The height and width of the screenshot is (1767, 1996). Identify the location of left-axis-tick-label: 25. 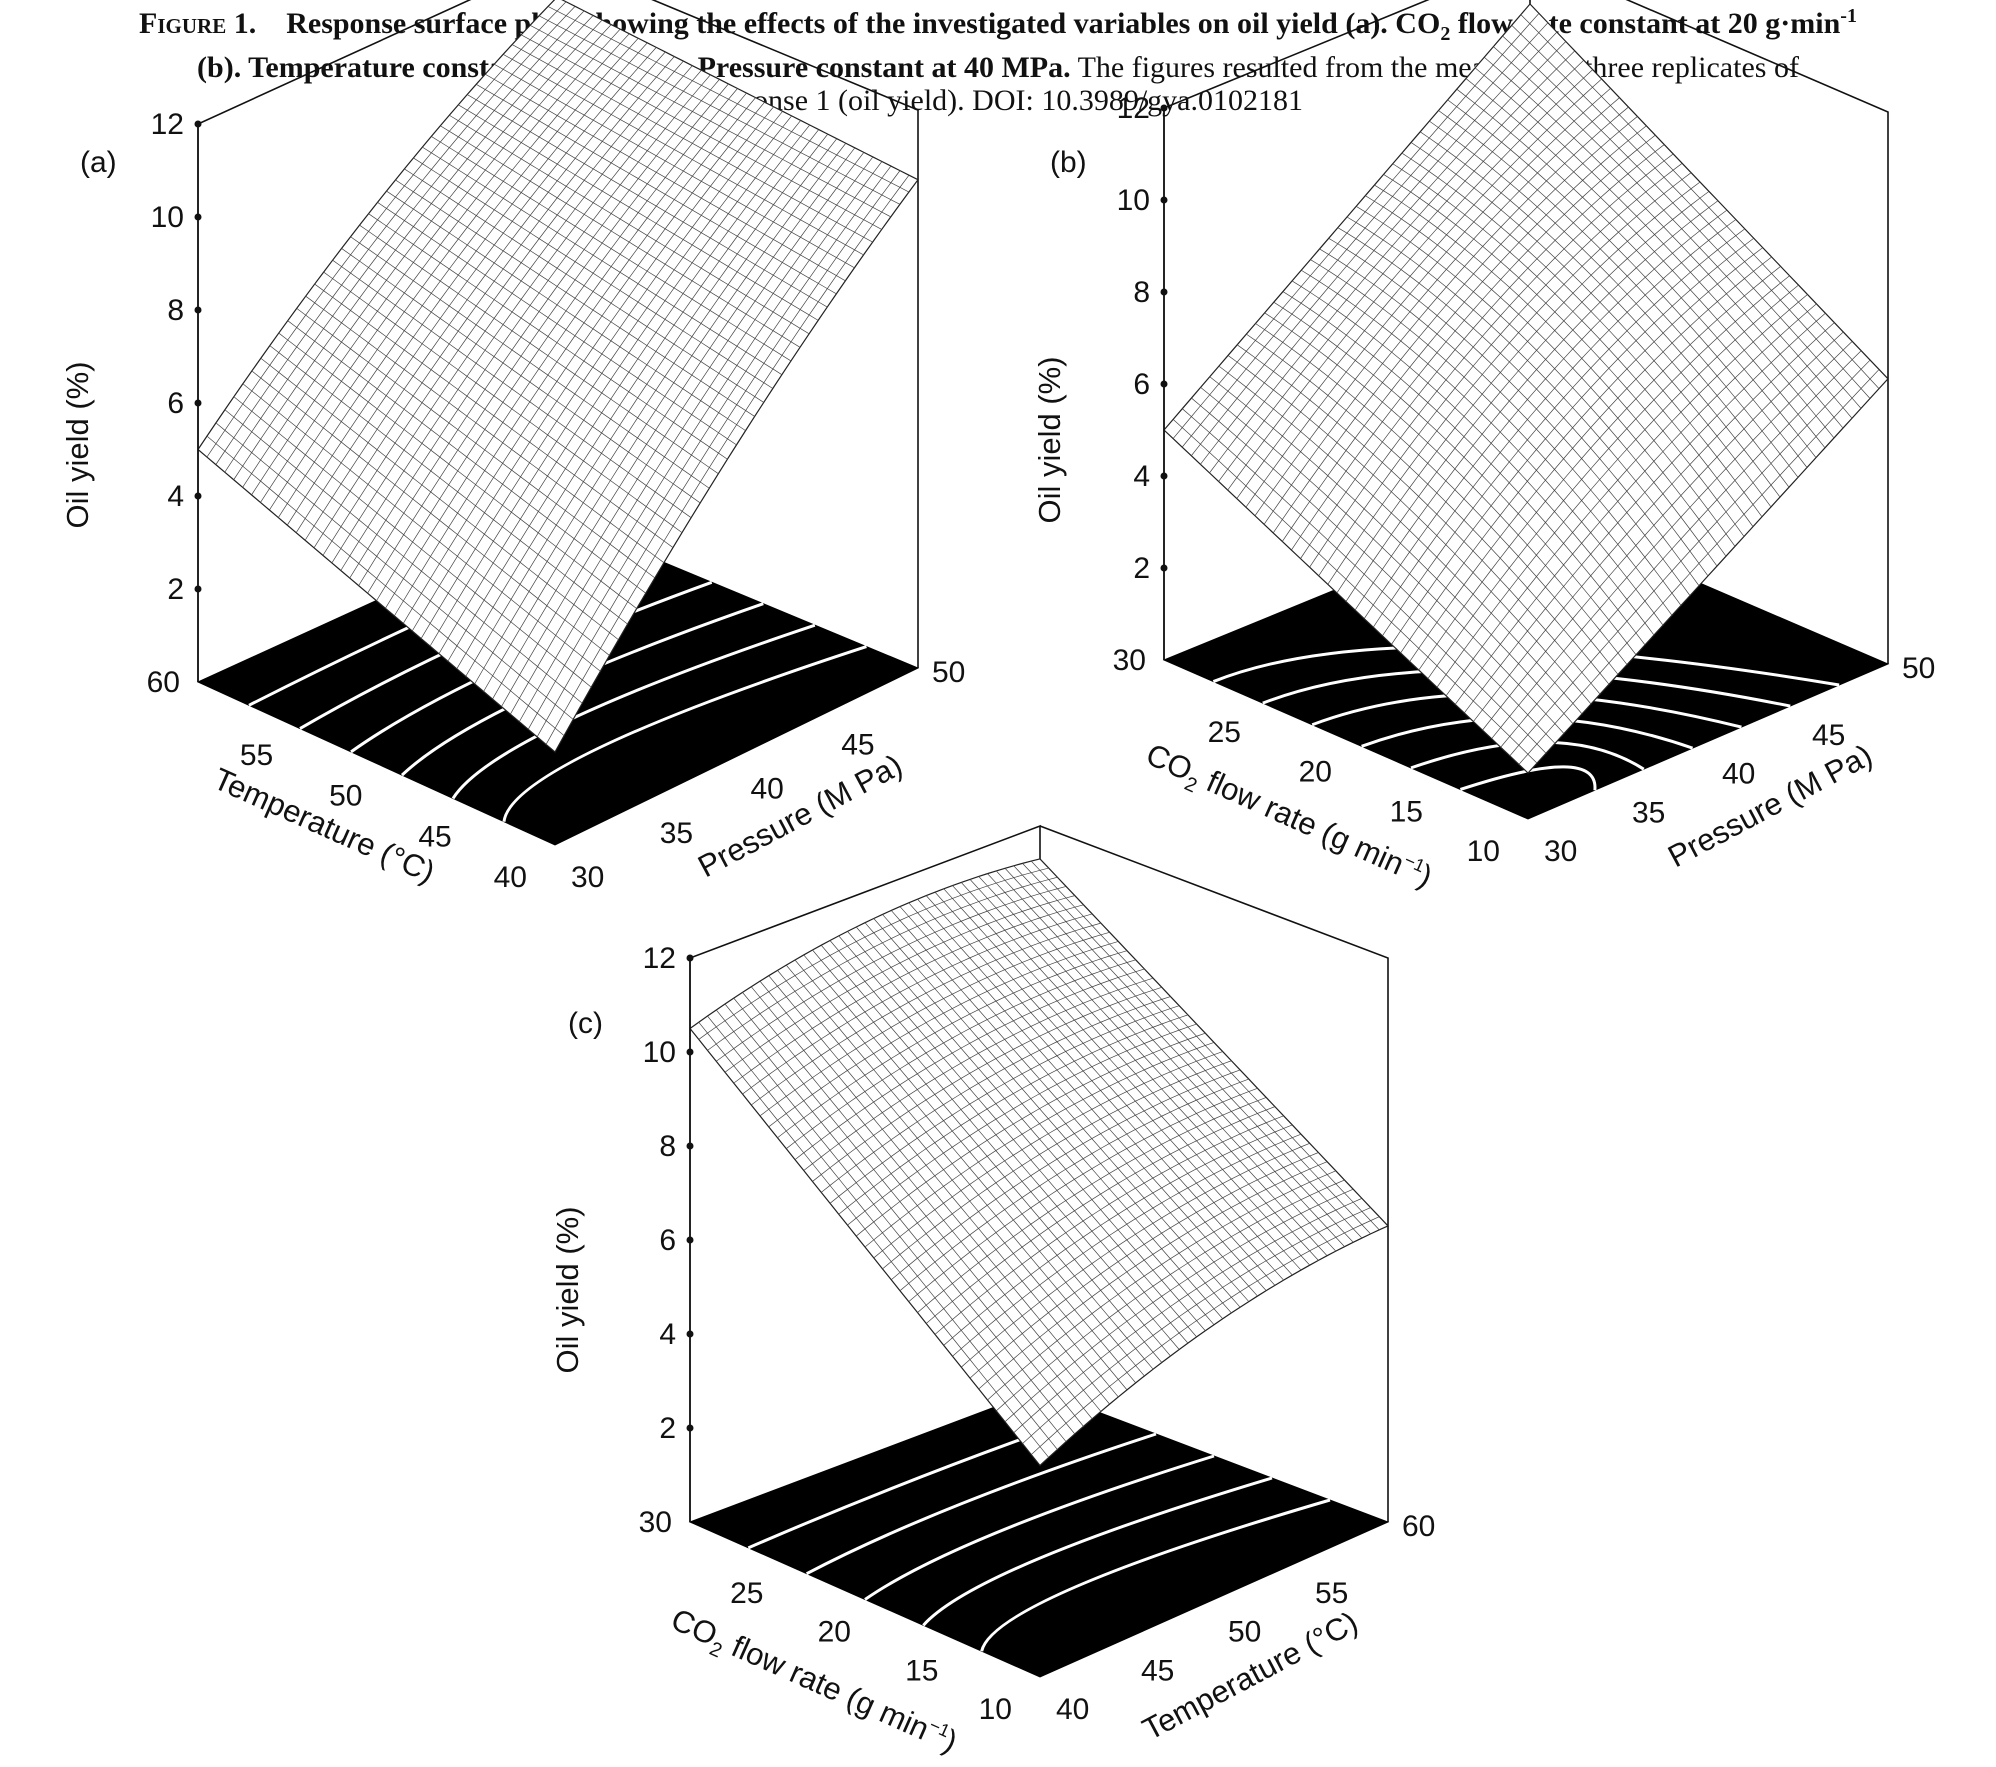
(1224, 732).